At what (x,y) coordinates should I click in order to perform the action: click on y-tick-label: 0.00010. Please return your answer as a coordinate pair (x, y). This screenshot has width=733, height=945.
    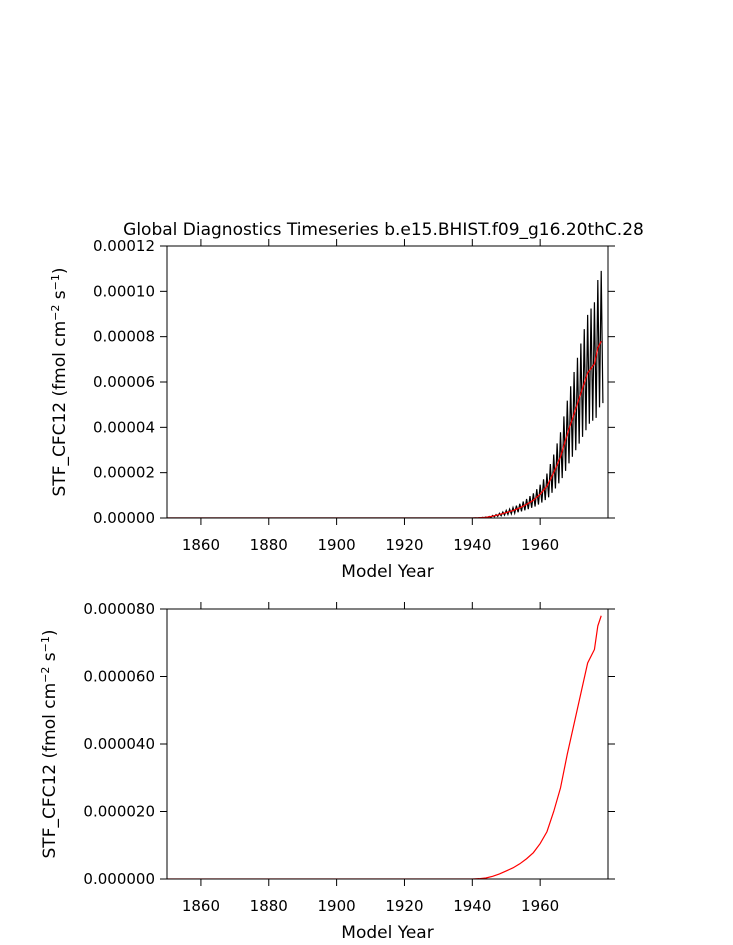
    Looking at the image, I should click on (124, 291).